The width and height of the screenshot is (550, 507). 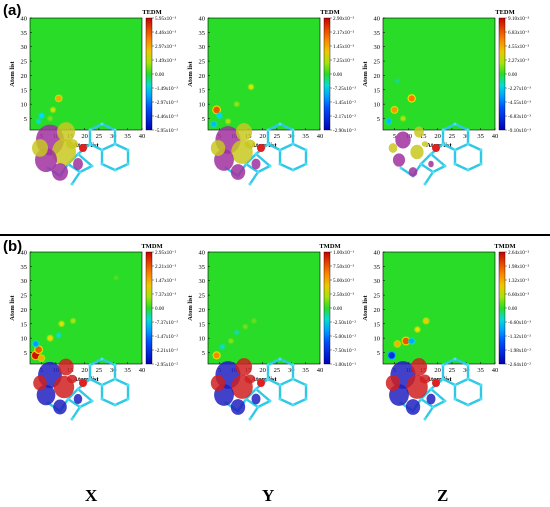 I want to click on colorbar-label: 1.47x10⁻², so click(x=166, y=281).